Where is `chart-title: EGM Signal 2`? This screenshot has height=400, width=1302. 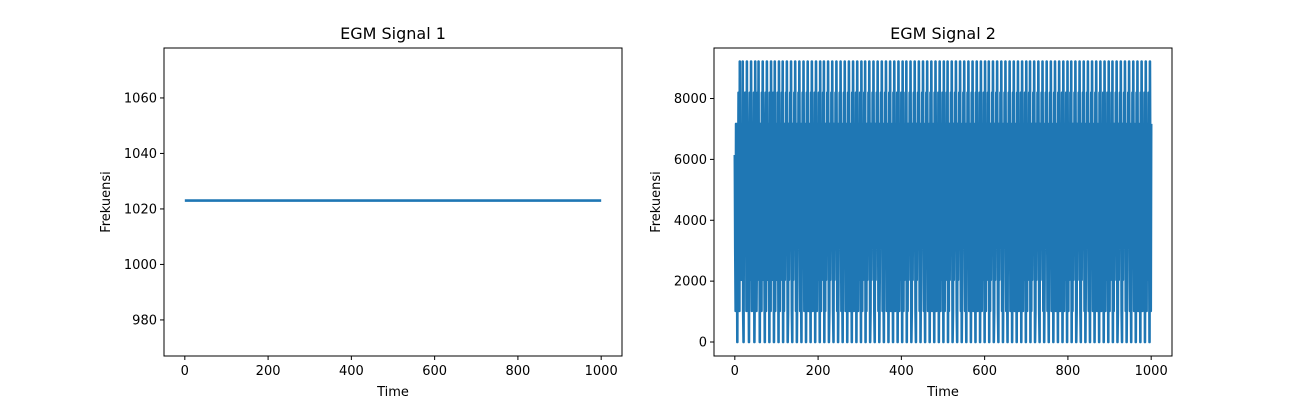 chart-title: EGM Signal 2 is located at coordinates (943, 33).